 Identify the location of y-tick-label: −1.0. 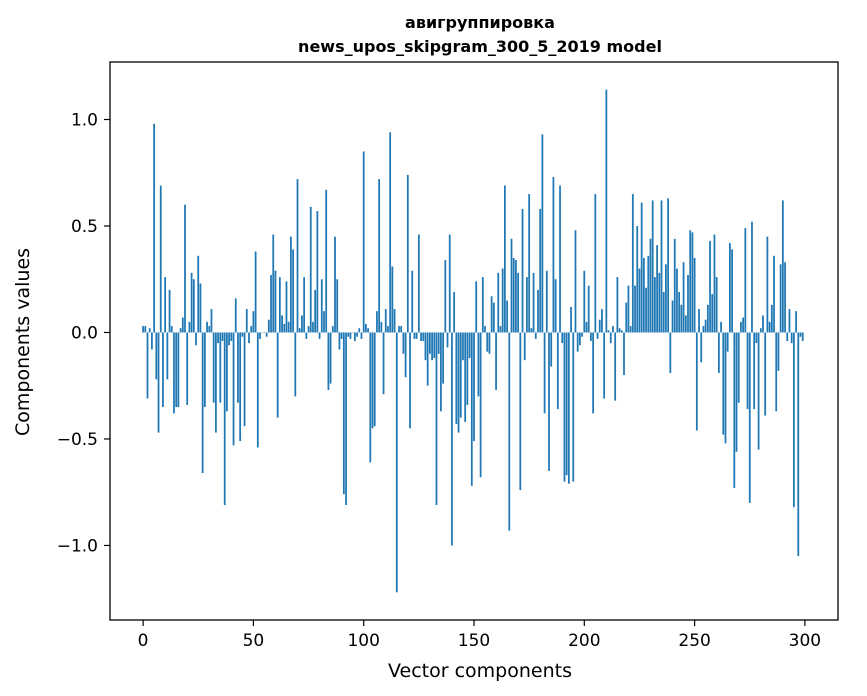
(77, 546).